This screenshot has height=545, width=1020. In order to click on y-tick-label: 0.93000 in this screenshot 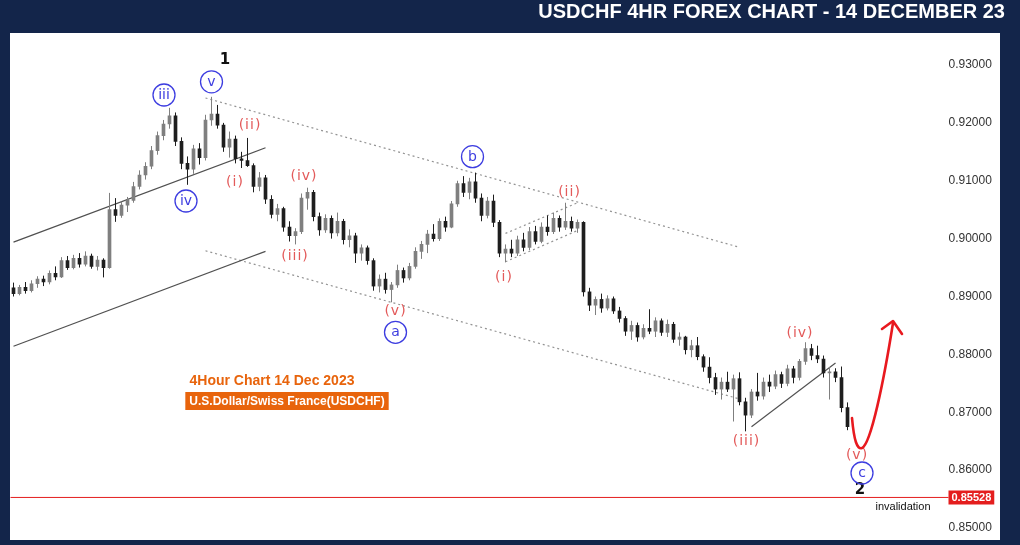, I will do `click(970, 64)`.